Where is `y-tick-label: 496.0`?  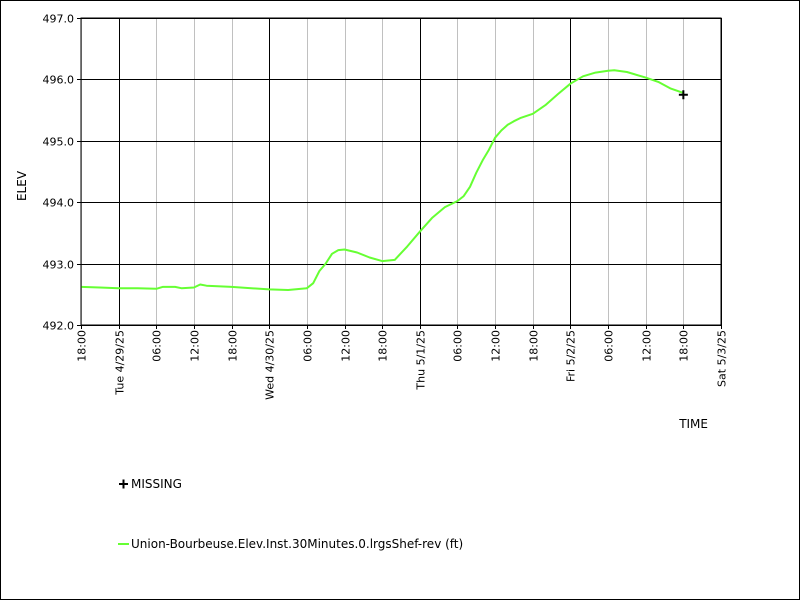
y-tick-label: 496.0 is located at coordinates (59, 80).